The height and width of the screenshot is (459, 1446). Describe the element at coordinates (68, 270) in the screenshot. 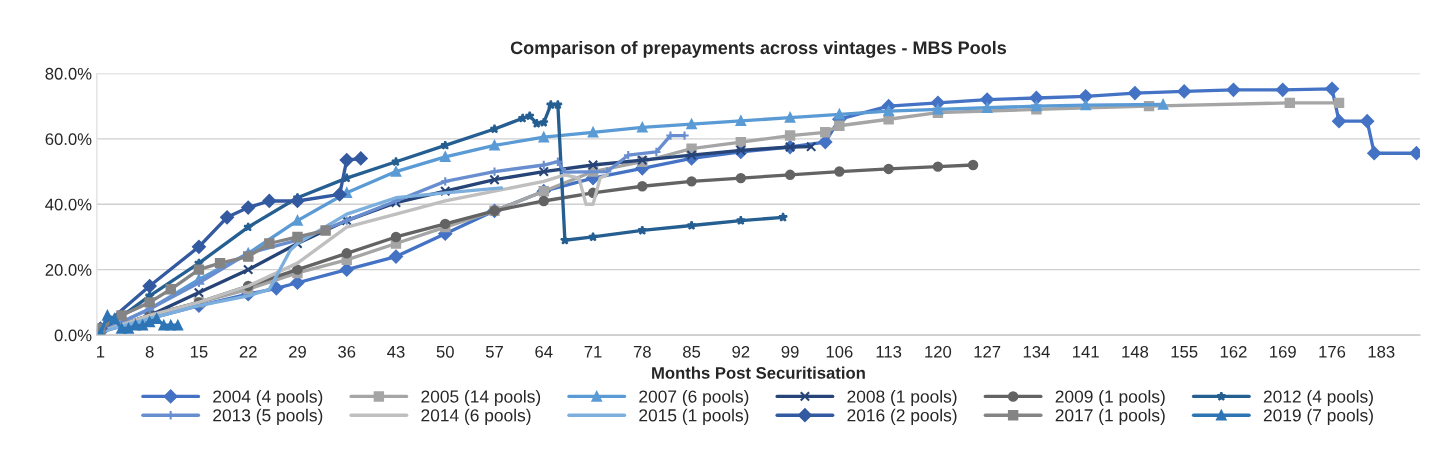

I see `y-tick-label: 20.0%` at that location.